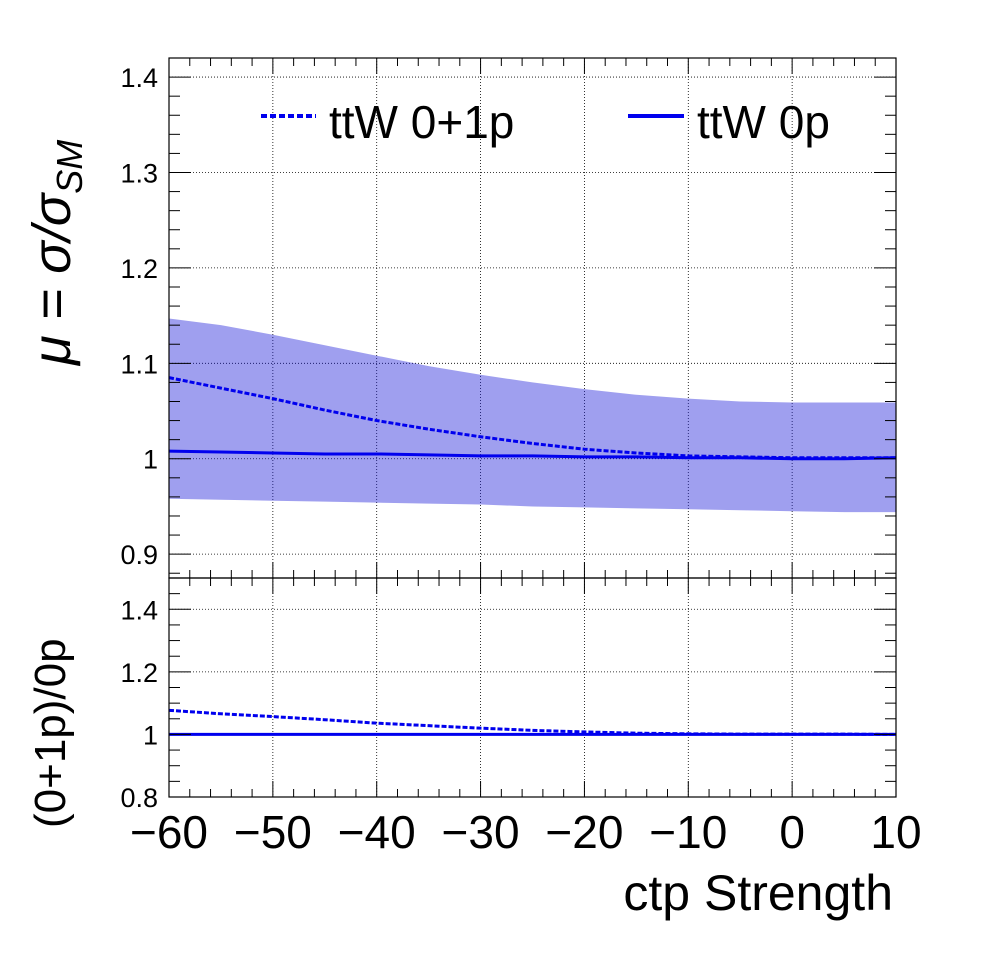  I want to click on legend-label-ttw-0-1p: ttW 0+1p, so click(421, 122).